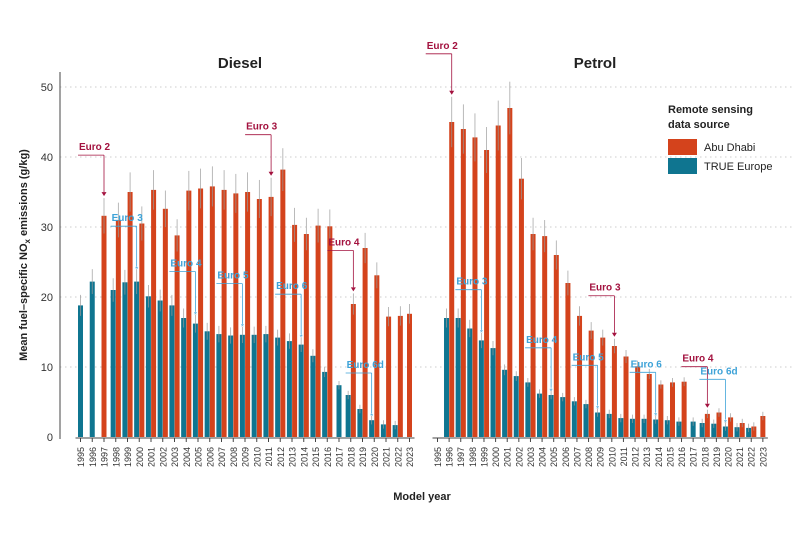 Image resolution: width=800 pixels, height=538 pixels. I want to click on legend-title-line2: data source, so click(699, 125).